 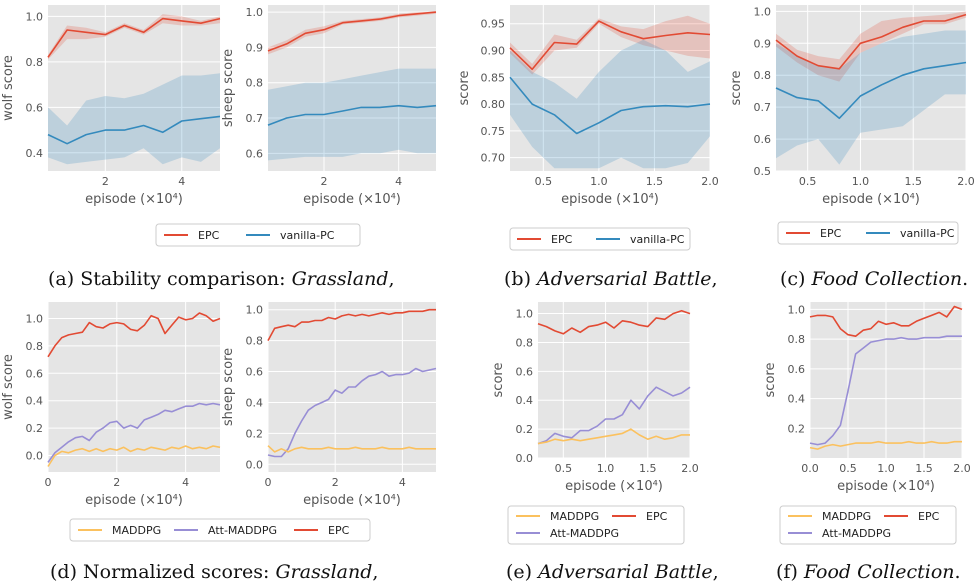 What do you see at coordinates (8, 387) in the screenshot?
I see `y-axis-label: wolf score` at bounding box center [8, 387].